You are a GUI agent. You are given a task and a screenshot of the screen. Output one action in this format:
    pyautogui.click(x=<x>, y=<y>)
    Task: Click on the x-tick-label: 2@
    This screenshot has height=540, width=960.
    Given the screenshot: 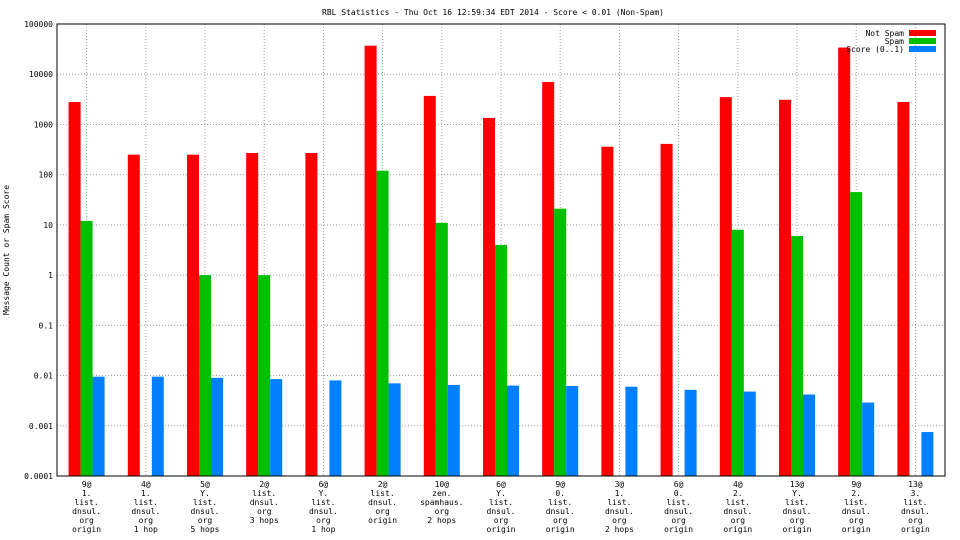 What is the action you would take?
    pyautogui.click(x=264, y=484)
    